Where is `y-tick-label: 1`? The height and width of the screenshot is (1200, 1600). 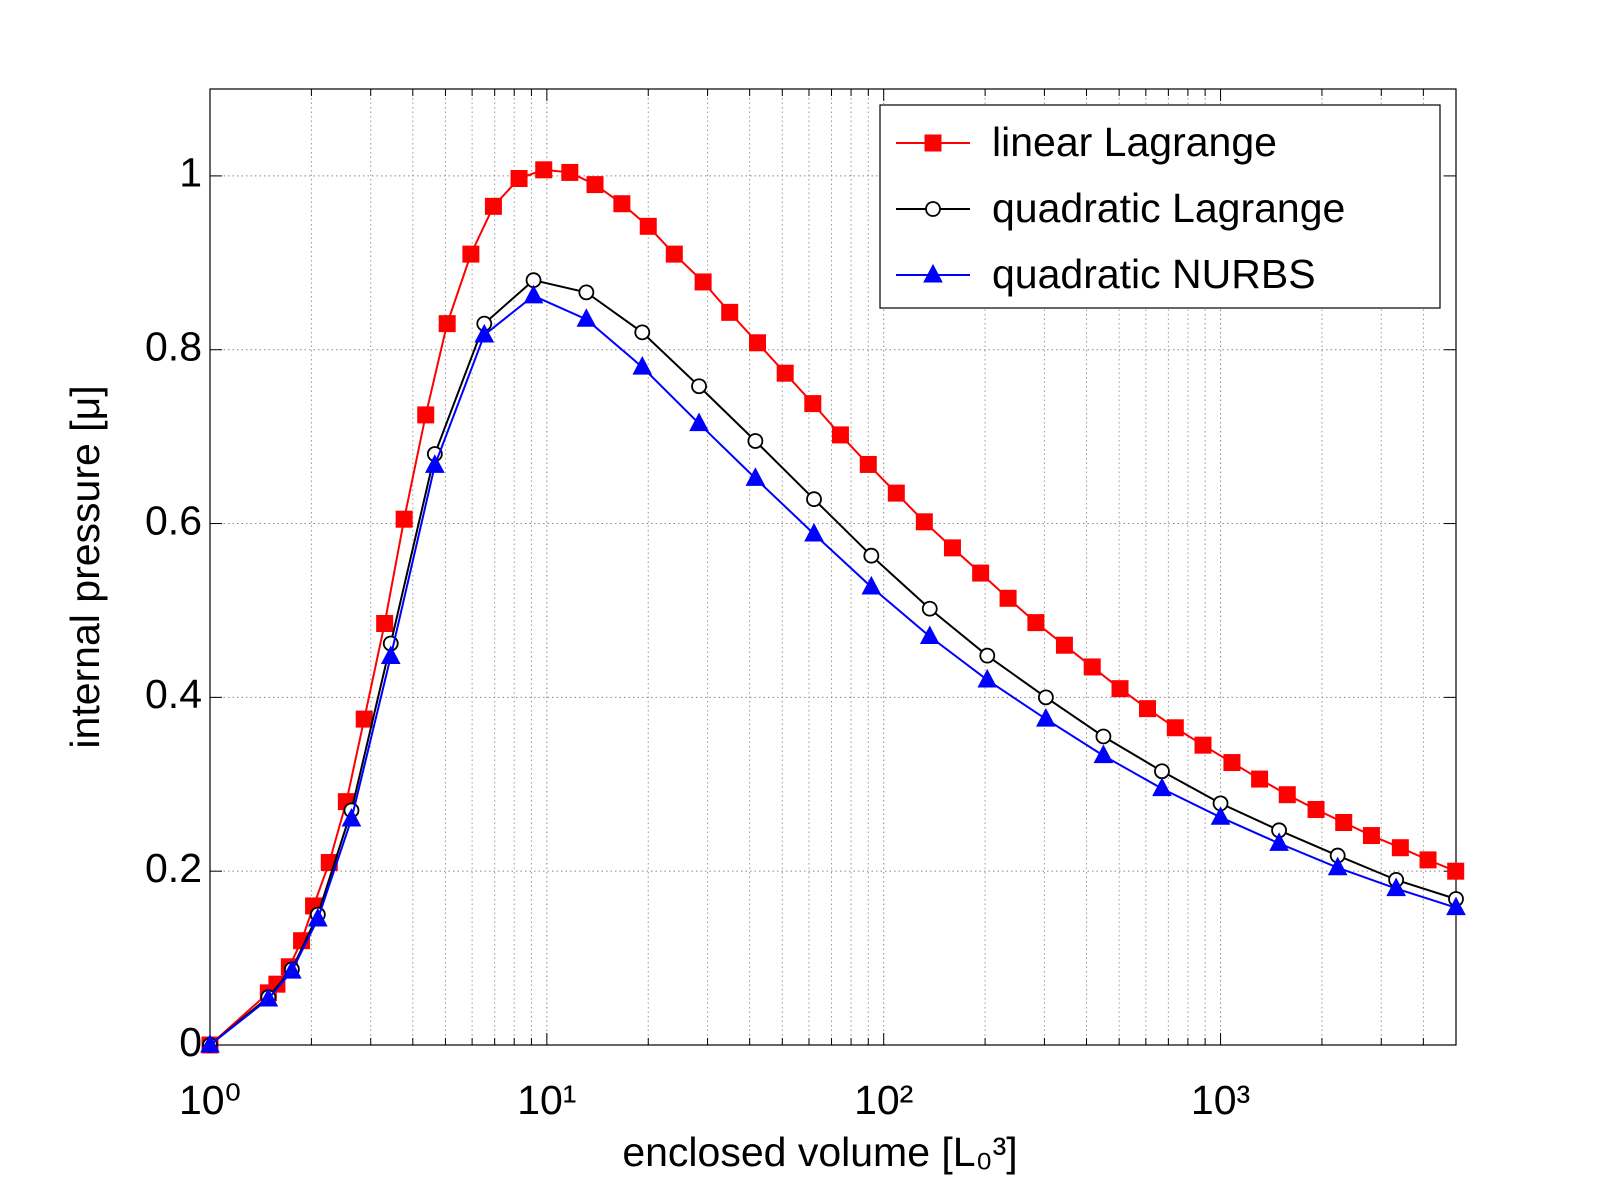 y-tick-label: 1 is located at coordinates (190, 173).